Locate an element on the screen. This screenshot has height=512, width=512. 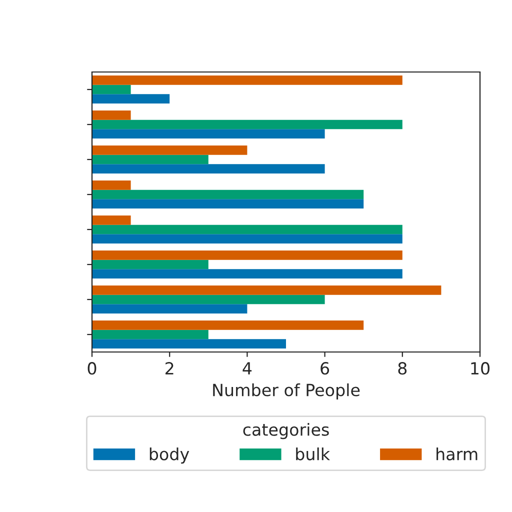
x-tick-label: 4 is located at coordinates (247, 368).